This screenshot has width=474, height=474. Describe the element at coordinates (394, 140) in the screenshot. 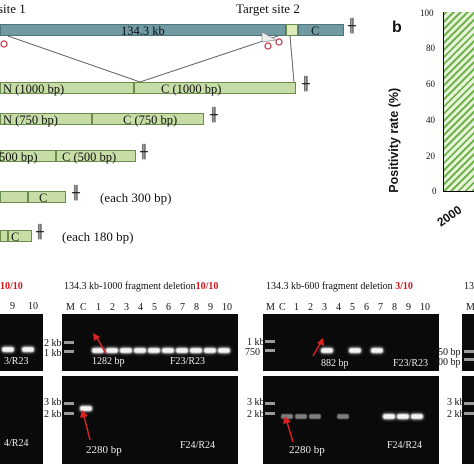

I see `y-axis-label: Positivity rate (%)` at that location.